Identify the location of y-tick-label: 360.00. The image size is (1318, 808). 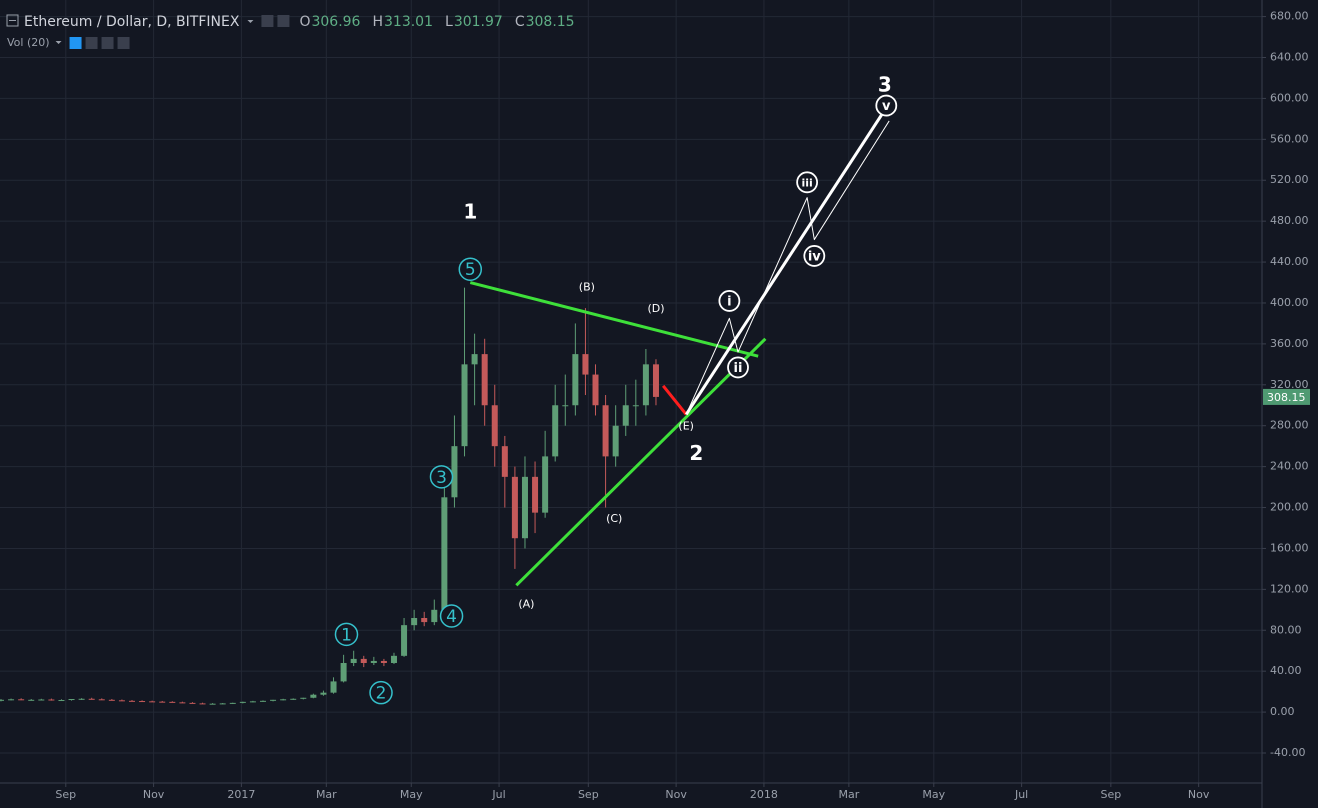
(1289, 343).